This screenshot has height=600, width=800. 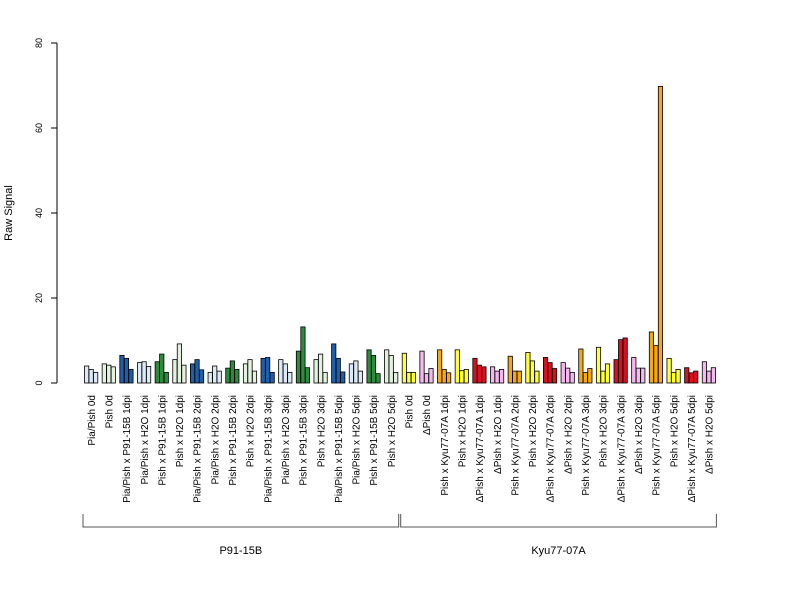 What do you see at coordinates (410, 411) in the screenshot?
I see `x-tick-label: Pish 0d` at bounding box center [410, 411].